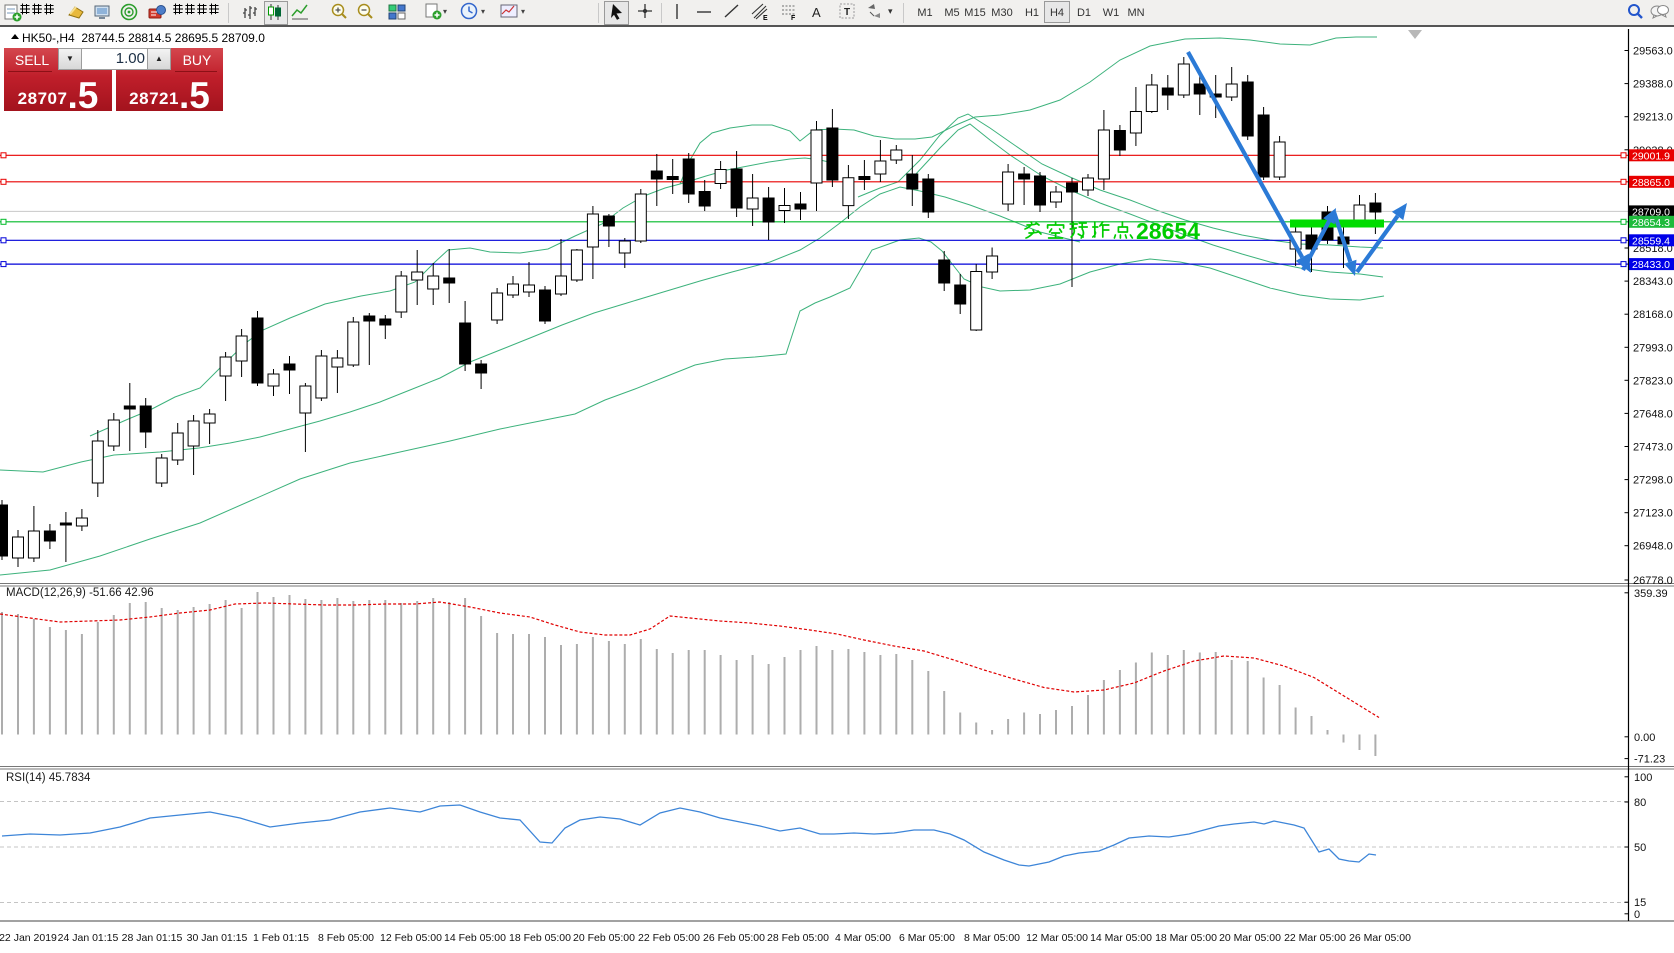  Describe the element at coordinates (1651, 594) in the screenshot. I see `svg-text: 359.39` at that location.